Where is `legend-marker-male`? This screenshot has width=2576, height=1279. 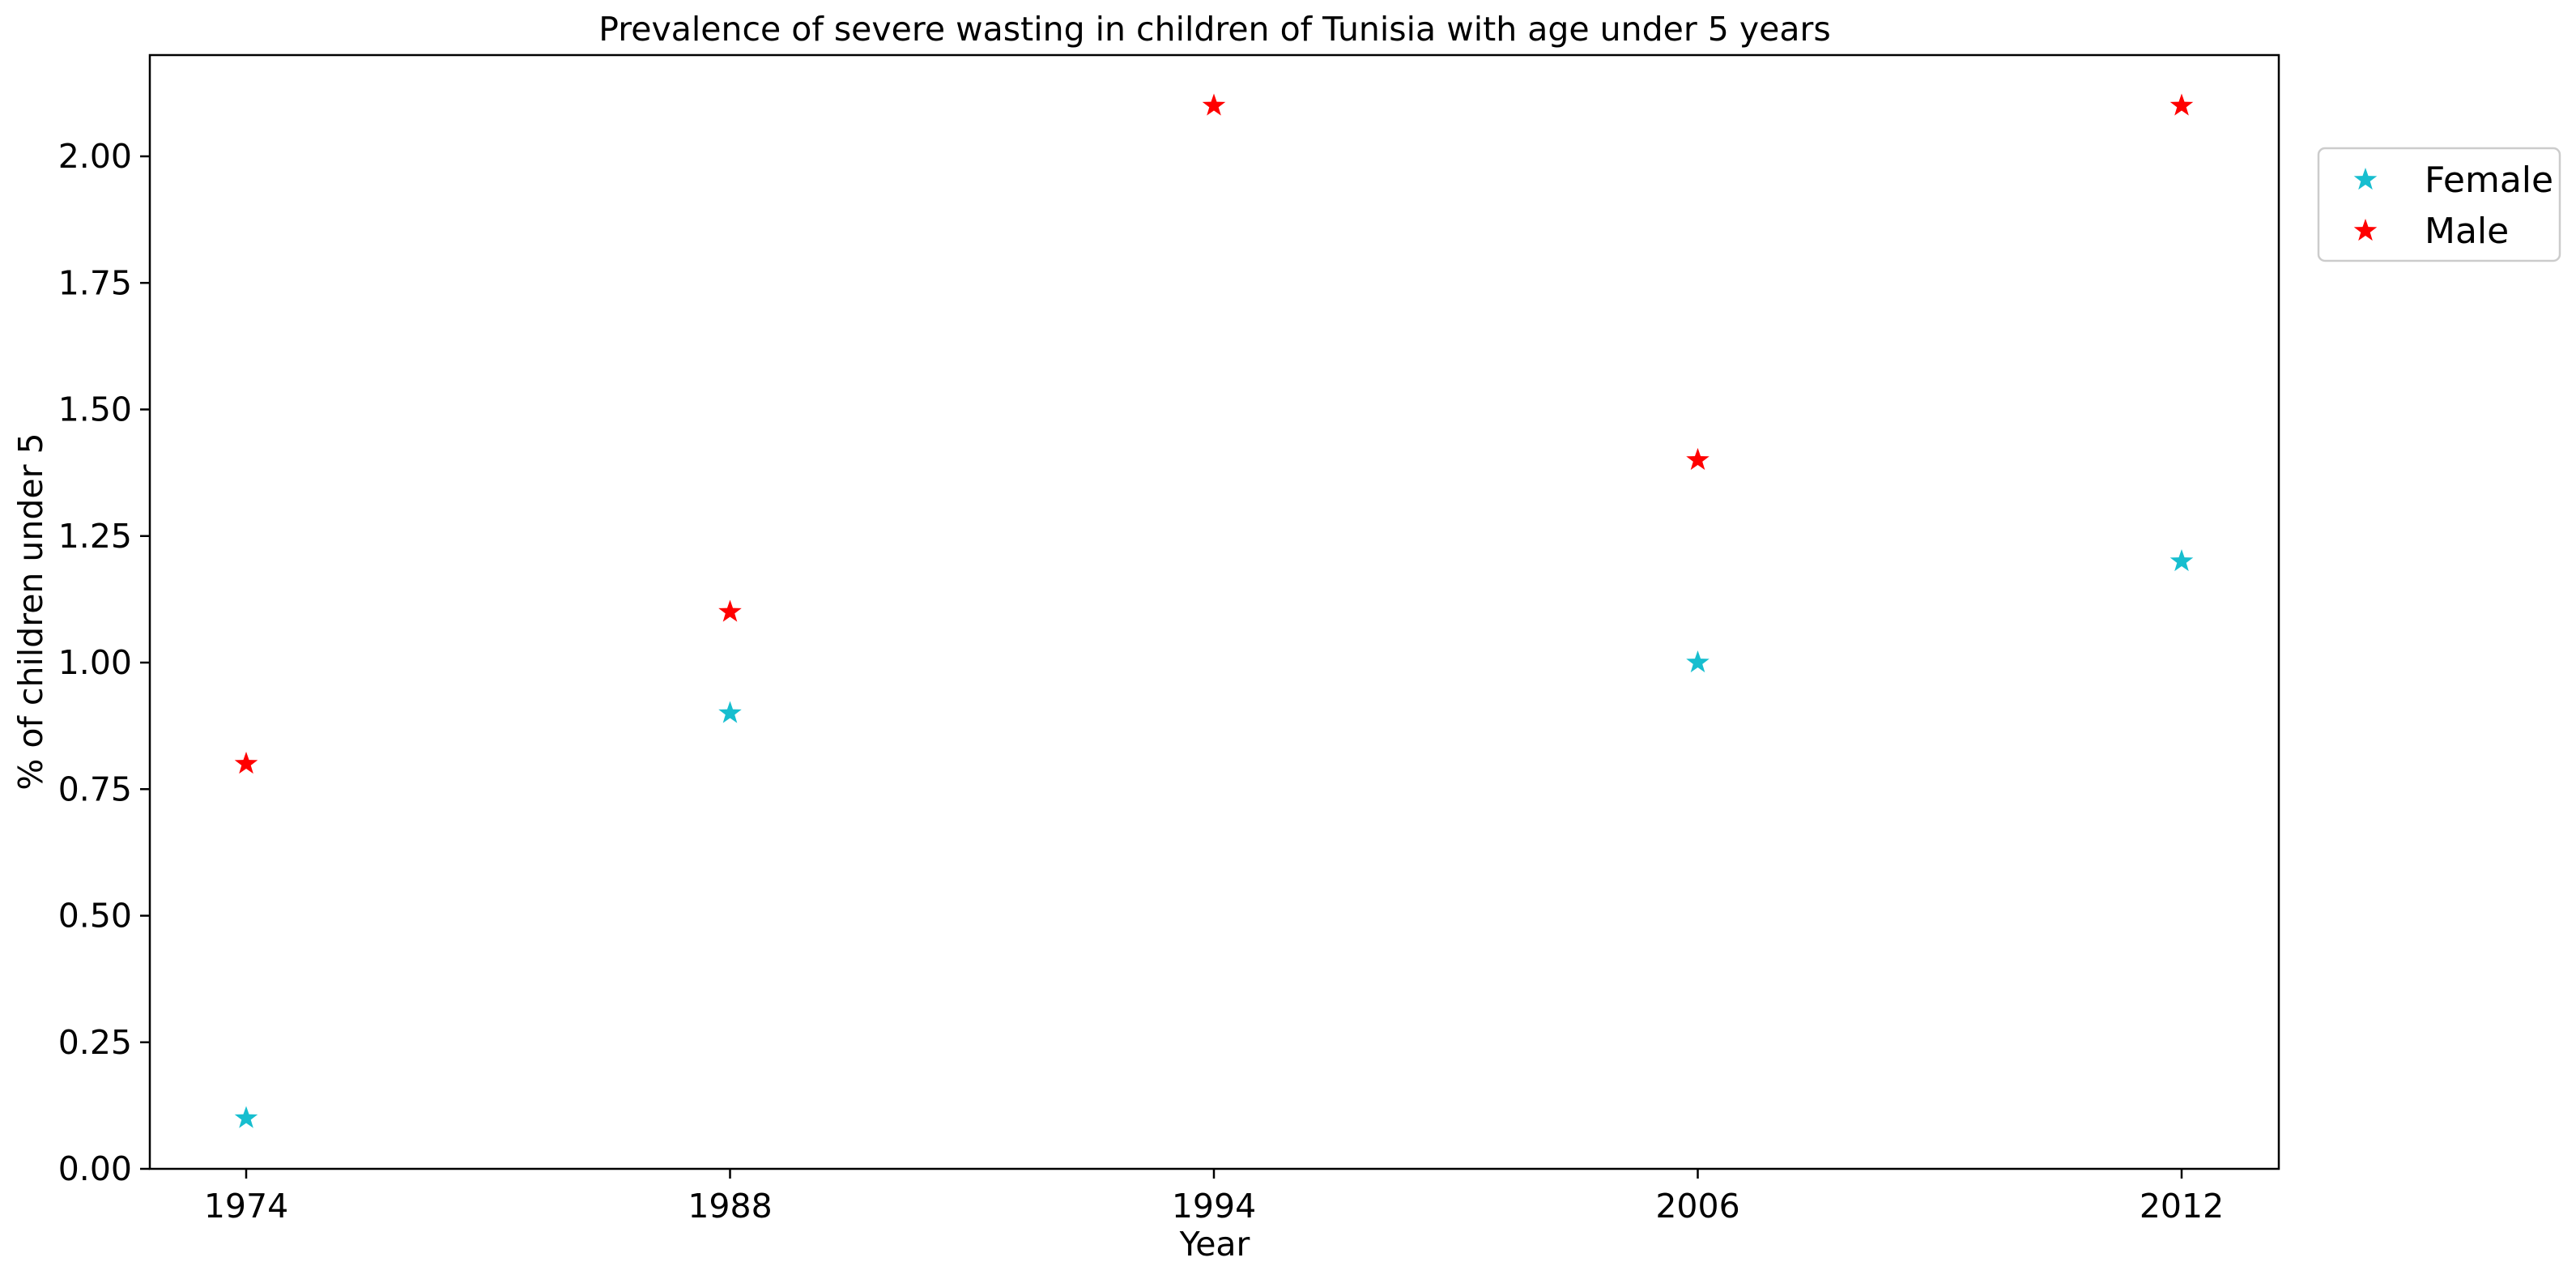 legend-marker-male is located at coordinates (2365, 230).